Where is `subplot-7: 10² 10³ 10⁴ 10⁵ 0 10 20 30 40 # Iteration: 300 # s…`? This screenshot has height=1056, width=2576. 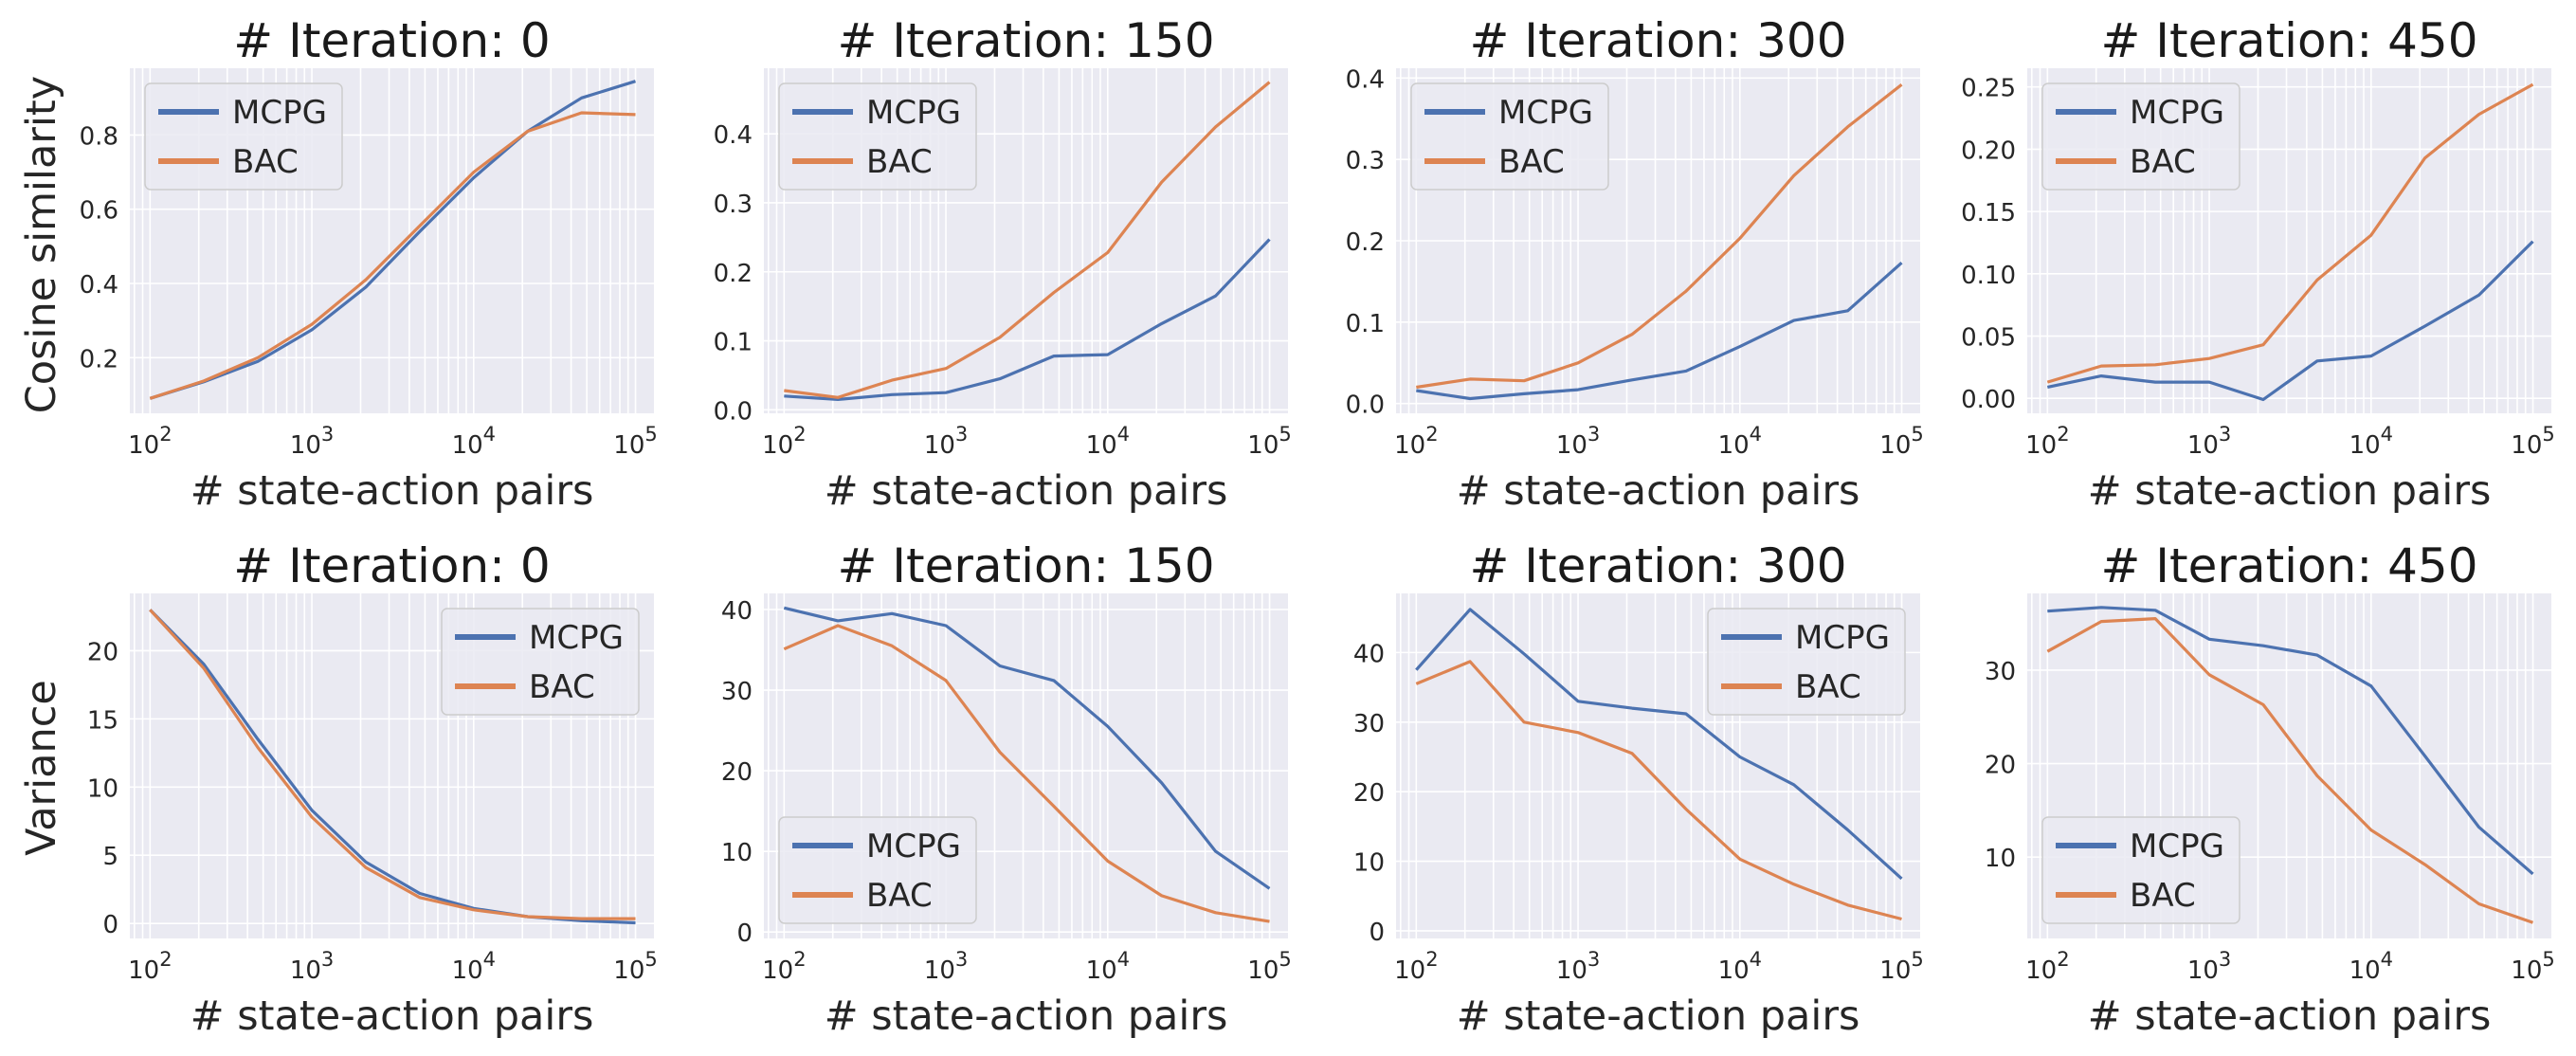
subplot-7: 10² 10³ 10⁴ 10⁵ 0 10 20 30 40 # Iteration: 300 # s… is located at coordinates (1638, 789).